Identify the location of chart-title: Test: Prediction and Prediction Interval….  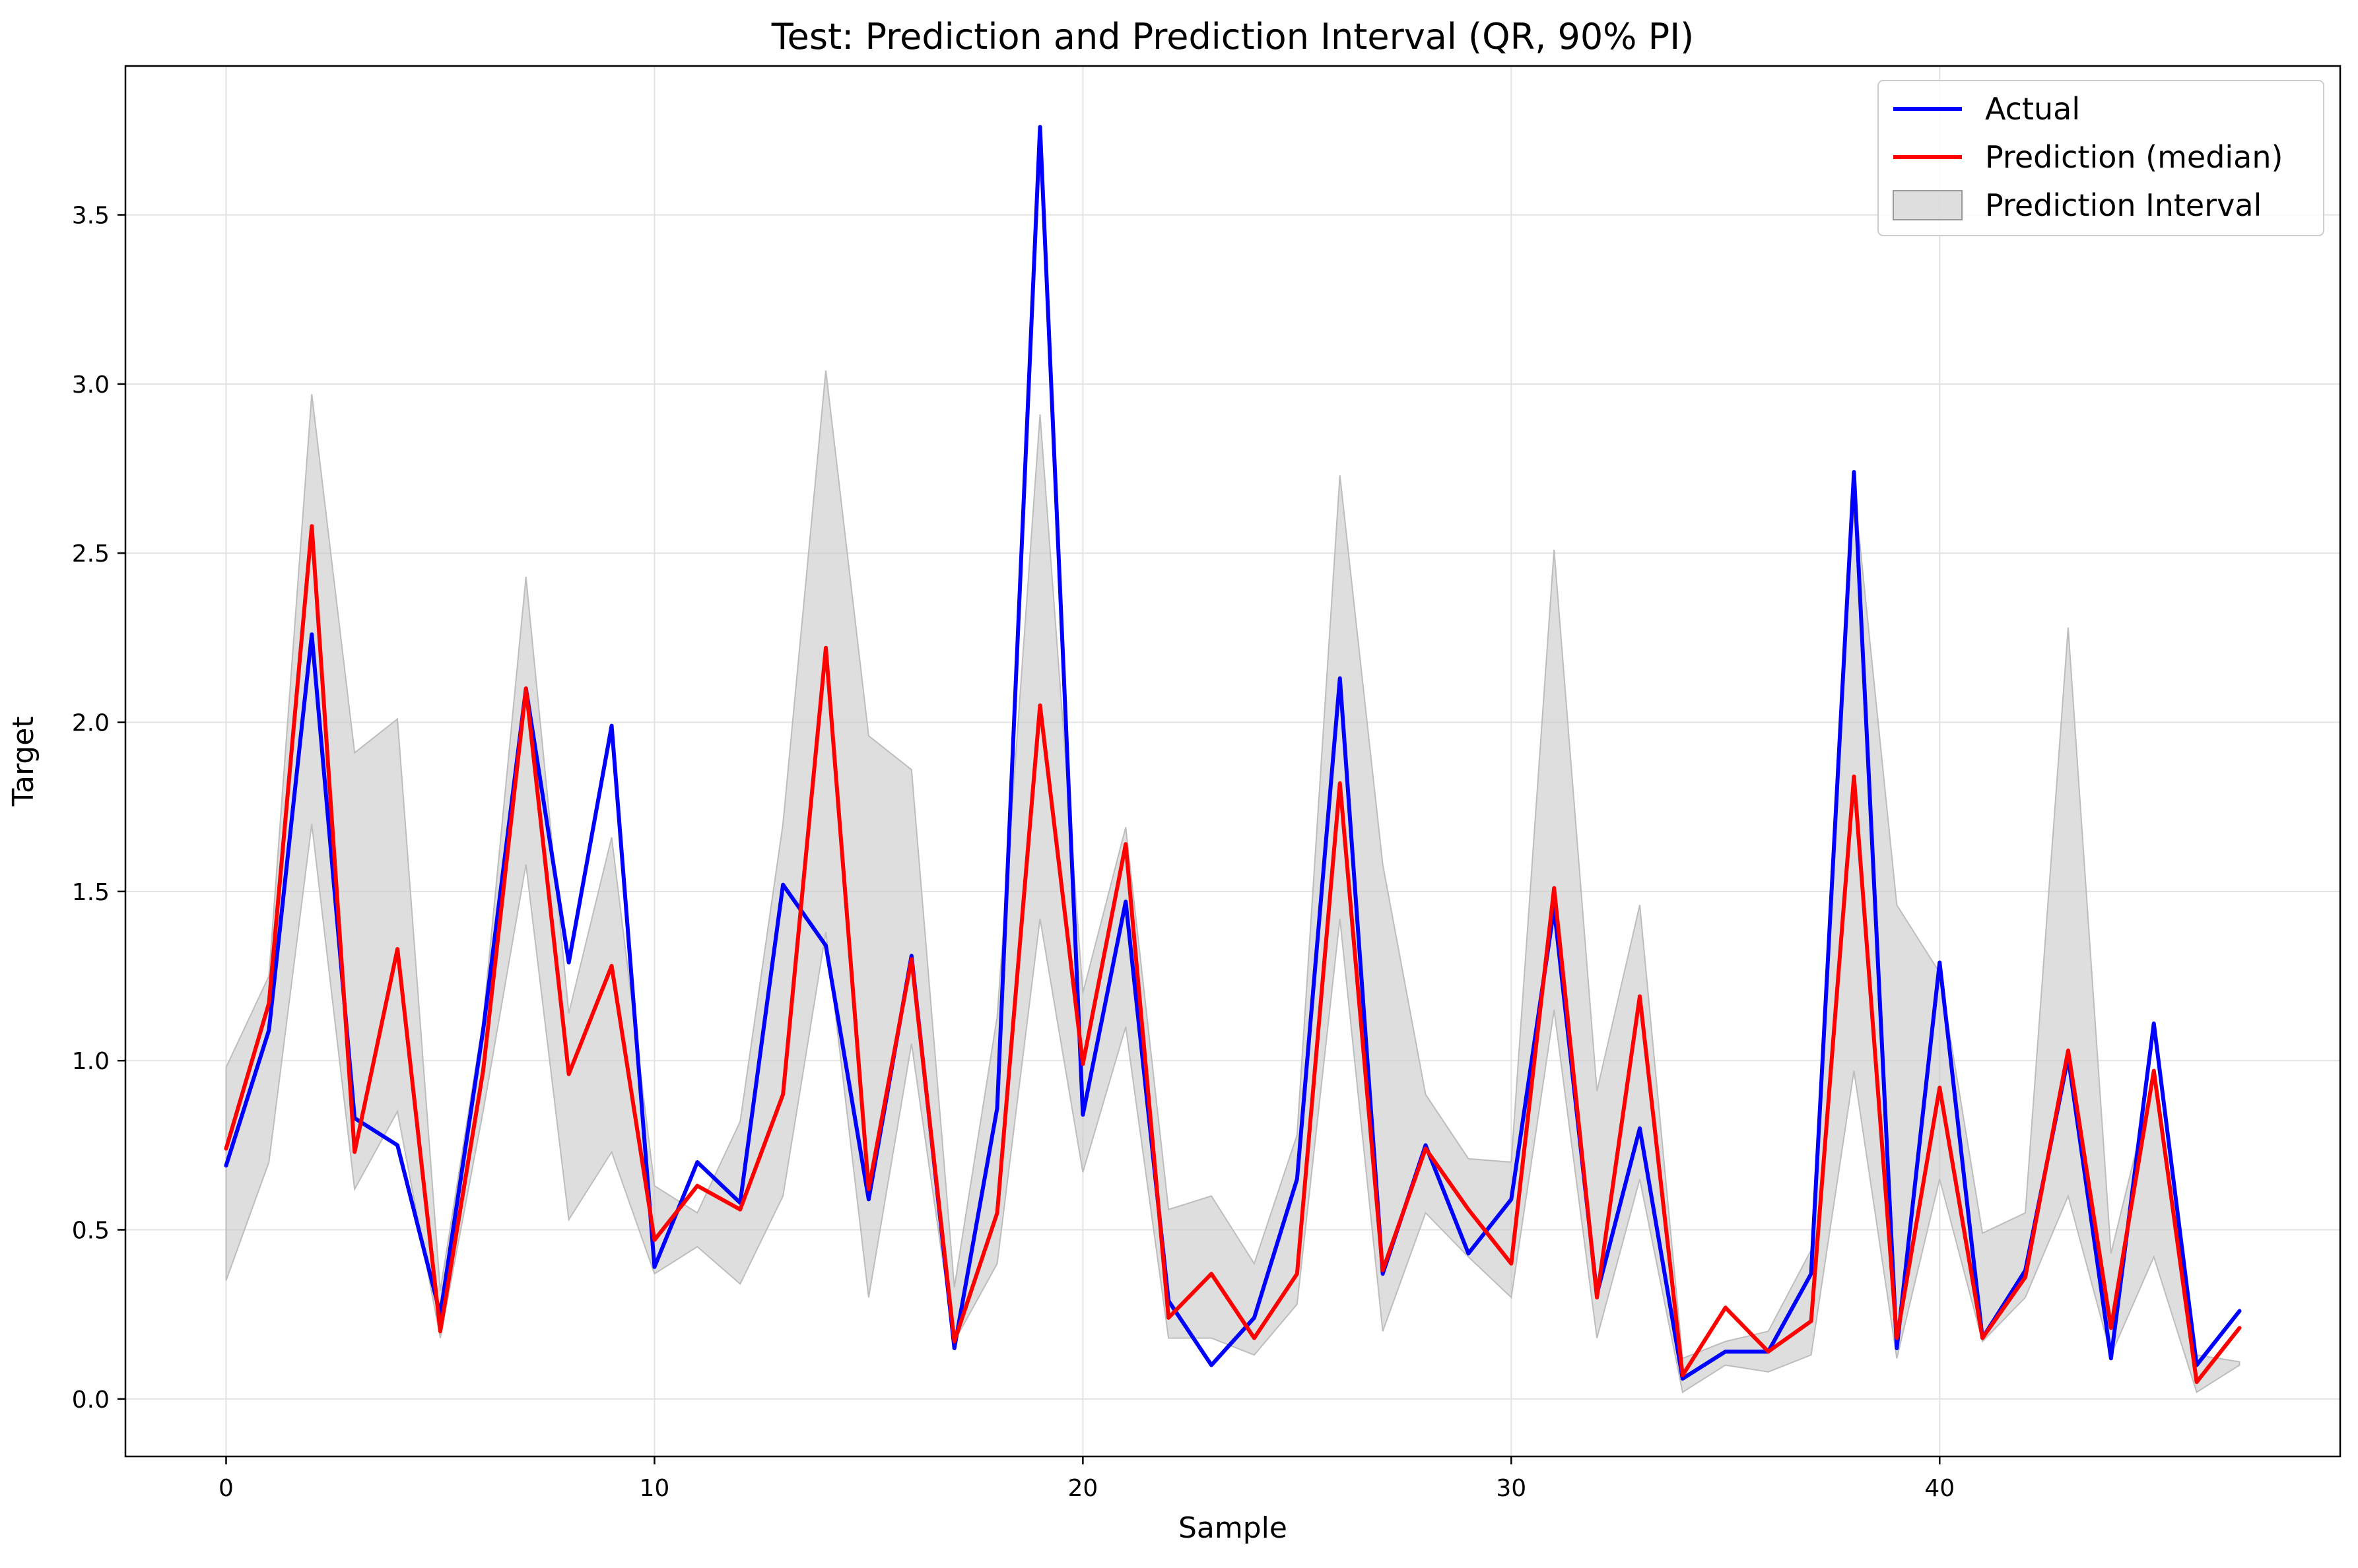
(1232, 36).